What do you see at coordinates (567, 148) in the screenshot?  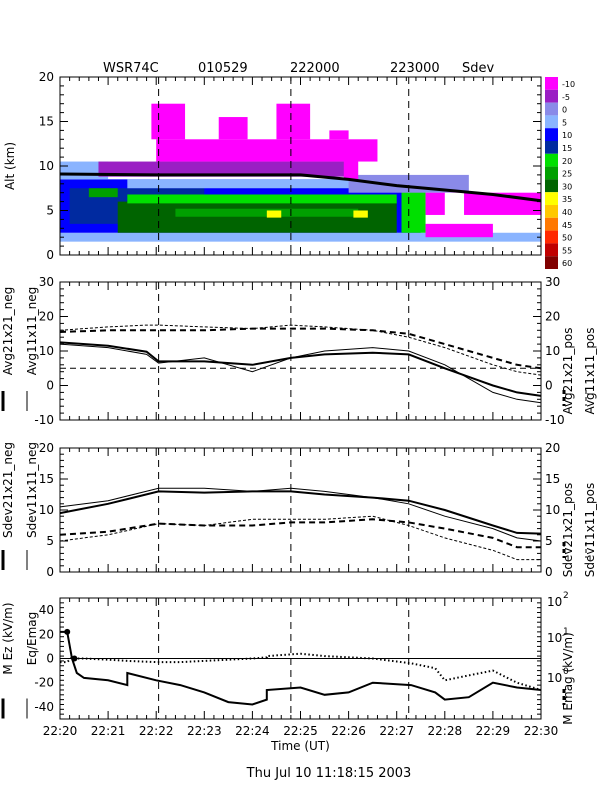 I see `colorbar-label: 15` at bounding box center [567, 148].